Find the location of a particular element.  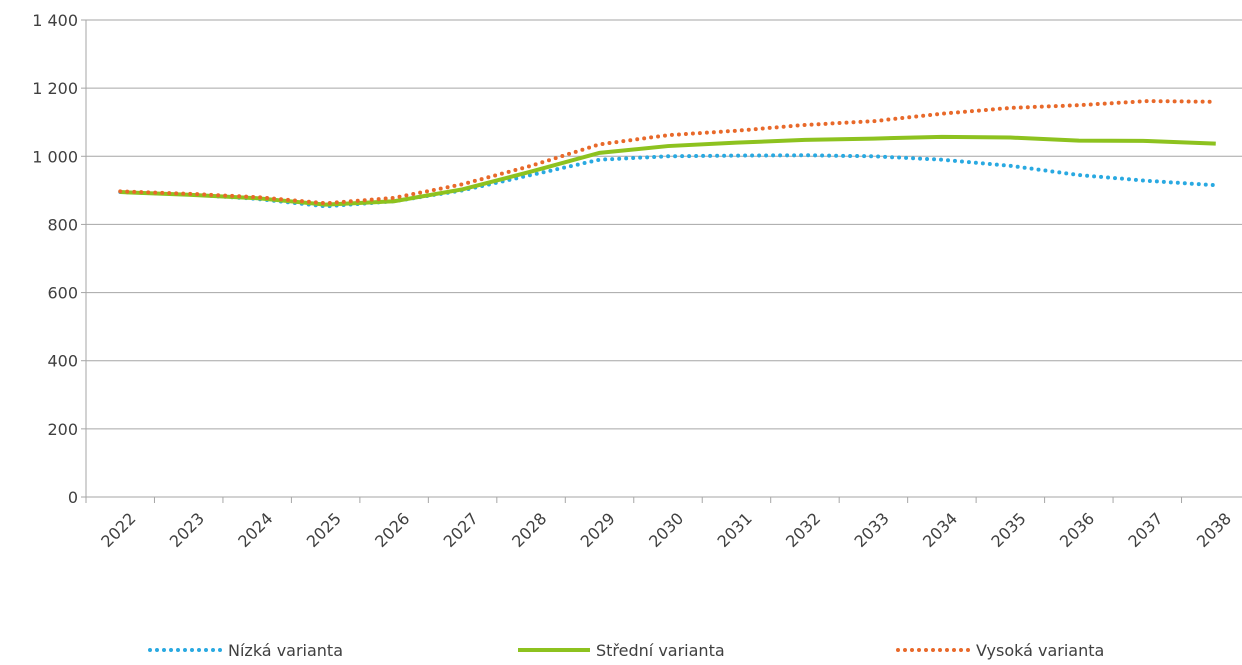

x-tick-label: 2037 is located at coordinates (1145, 530).